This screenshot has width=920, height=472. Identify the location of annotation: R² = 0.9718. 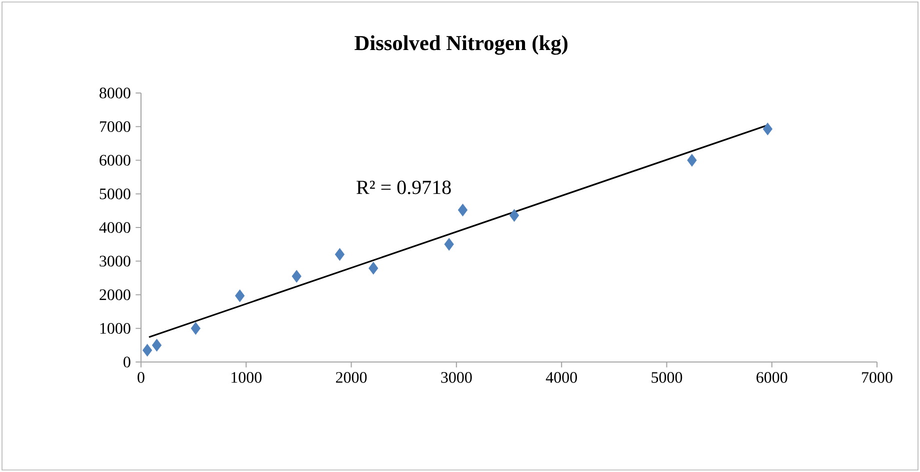
(403, 187).